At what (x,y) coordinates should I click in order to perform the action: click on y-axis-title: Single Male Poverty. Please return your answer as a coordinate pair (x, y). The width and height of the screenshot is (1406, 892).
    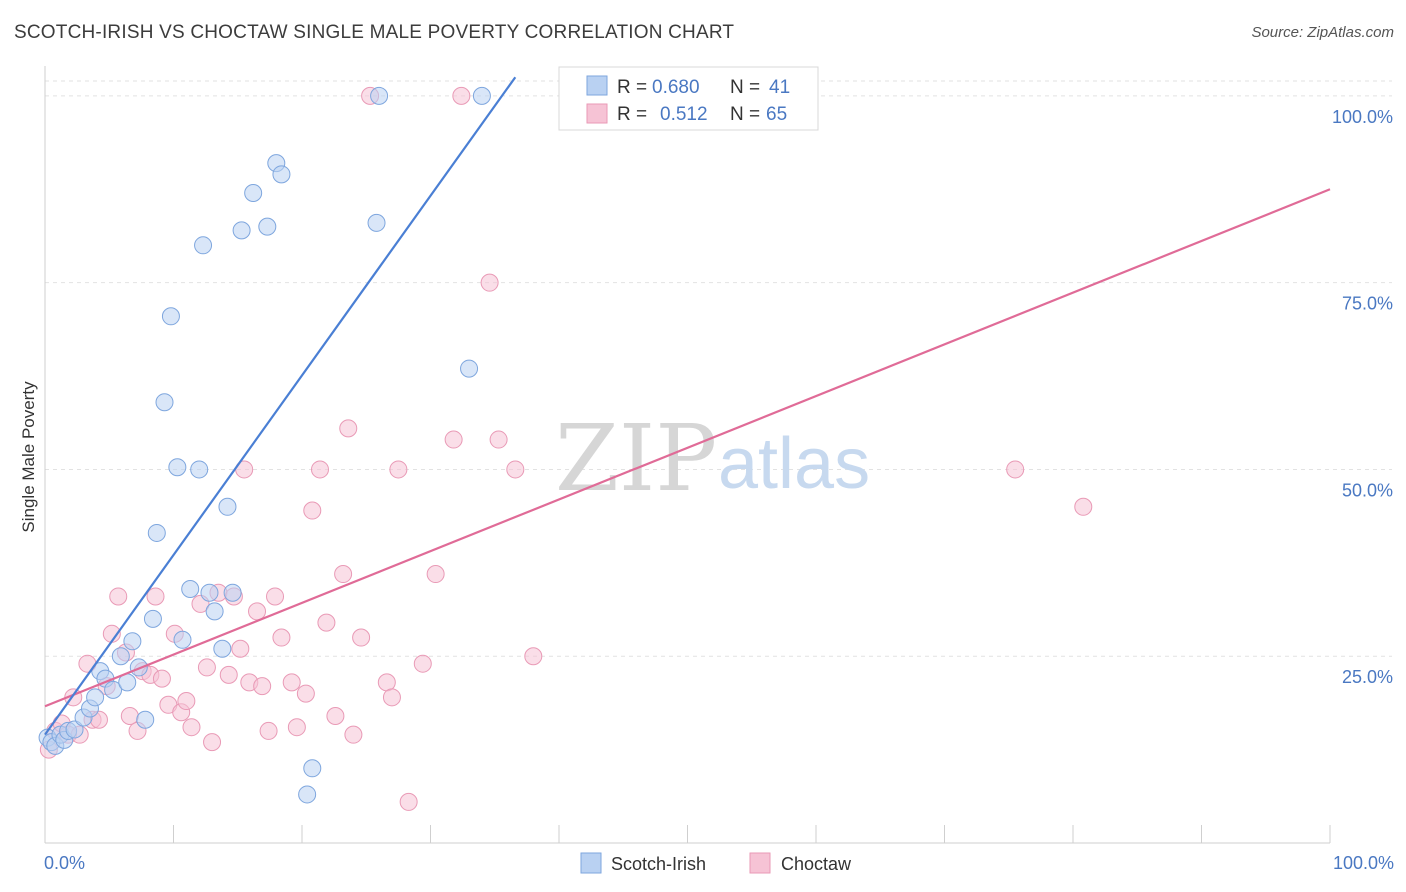
    Looking at the image, I should click on (28, 457).